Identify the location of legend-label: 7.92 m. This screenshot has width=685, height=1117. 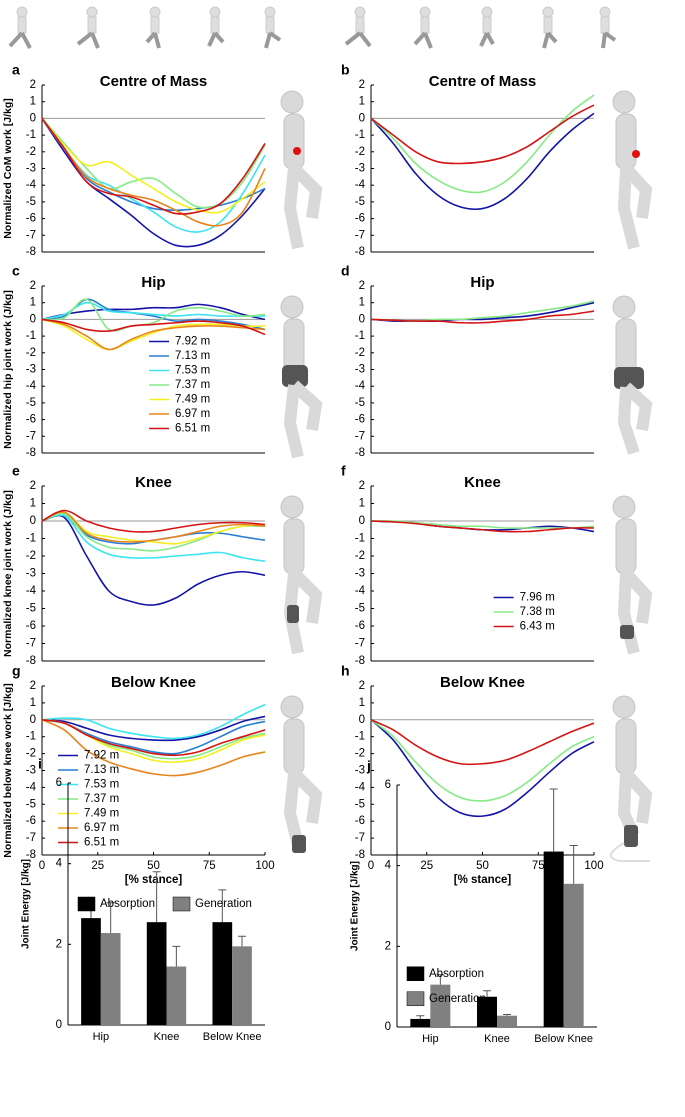
(192, 342).